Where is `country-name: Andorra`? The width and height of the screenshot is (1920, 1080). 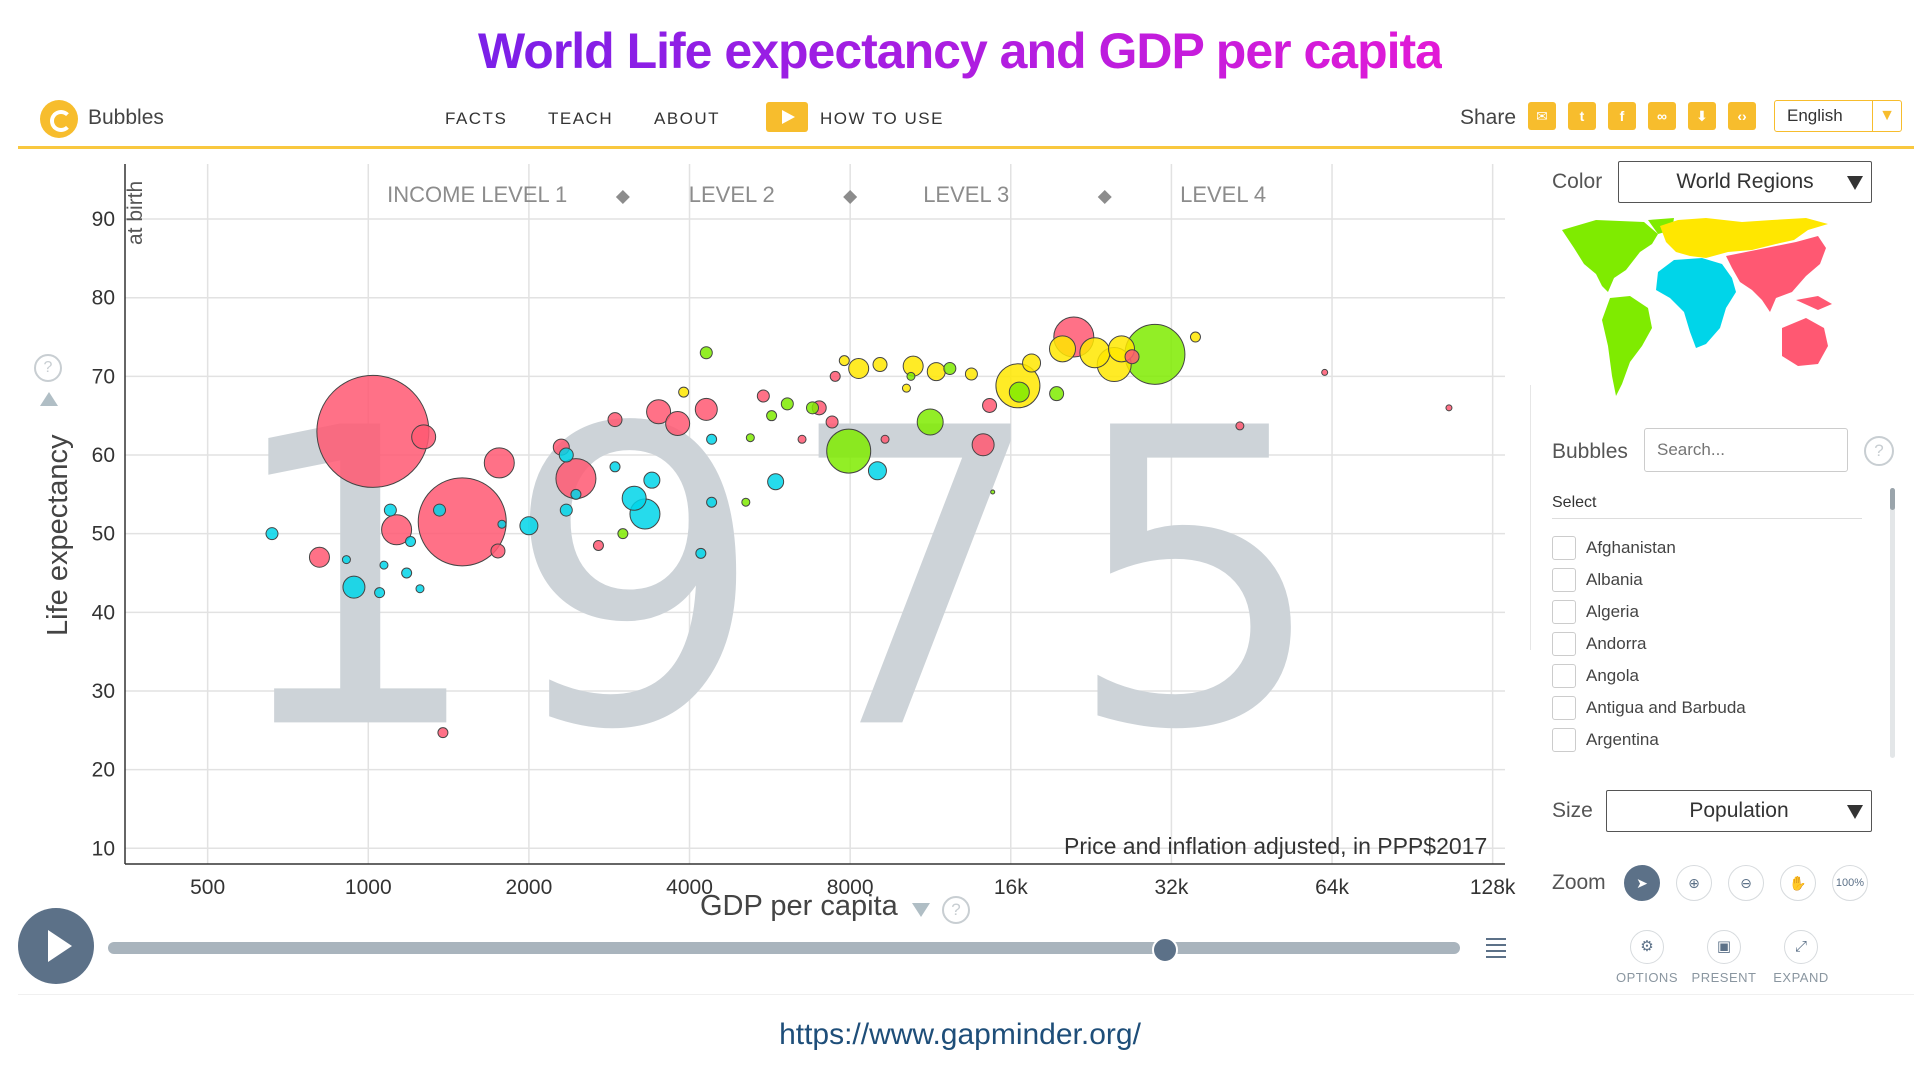
country-name: Andorra is located at coordinates (1616, 643).